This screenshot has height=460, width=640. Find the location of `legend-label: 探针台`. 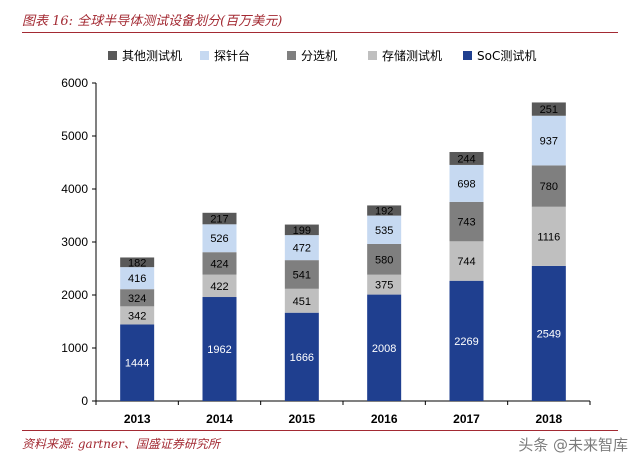

legend-label: 探针台 is located at coordinates (232, 55).